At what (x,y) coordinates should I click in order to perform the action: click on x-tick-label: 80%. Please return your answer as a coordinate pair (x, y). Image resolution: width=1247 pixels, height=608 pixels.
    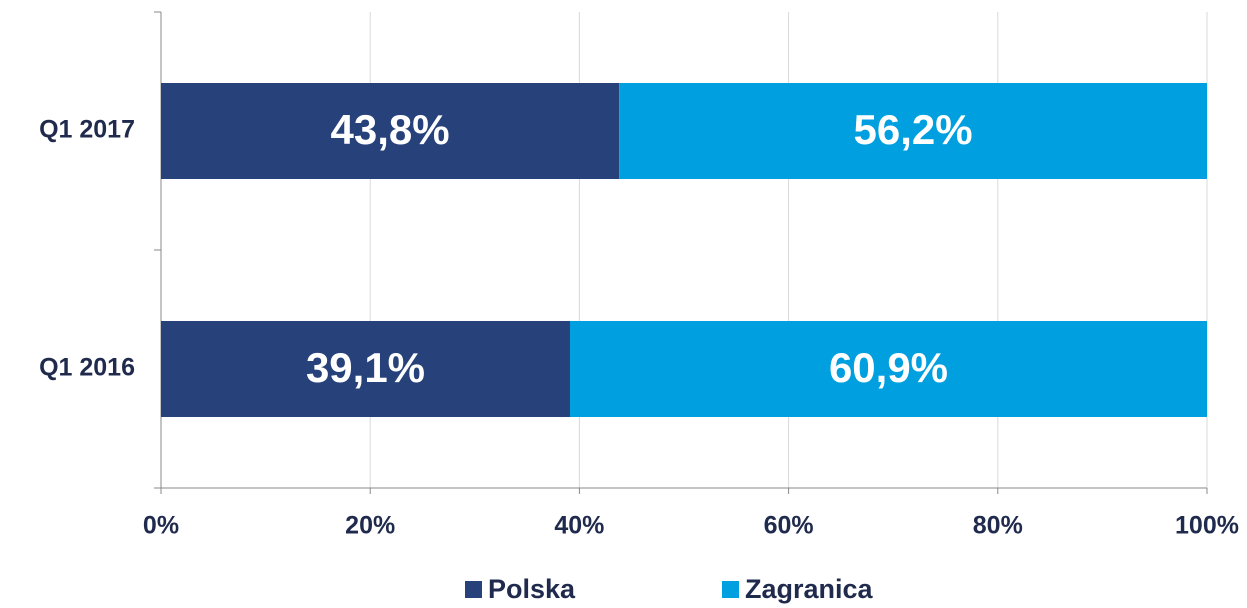
    Looking at the image, I should click on (998, 526).